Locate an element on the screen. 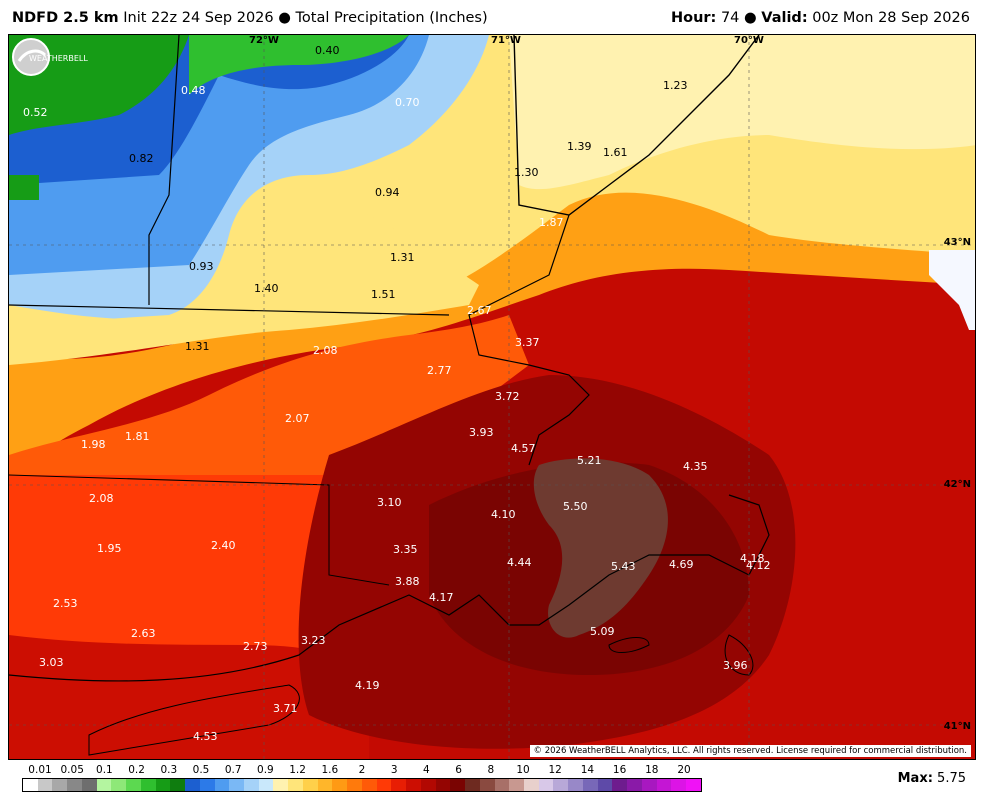 The height and width of the screenshot is (808, 984). lat-41-label: 41°N is located at coordinates (957, 726).